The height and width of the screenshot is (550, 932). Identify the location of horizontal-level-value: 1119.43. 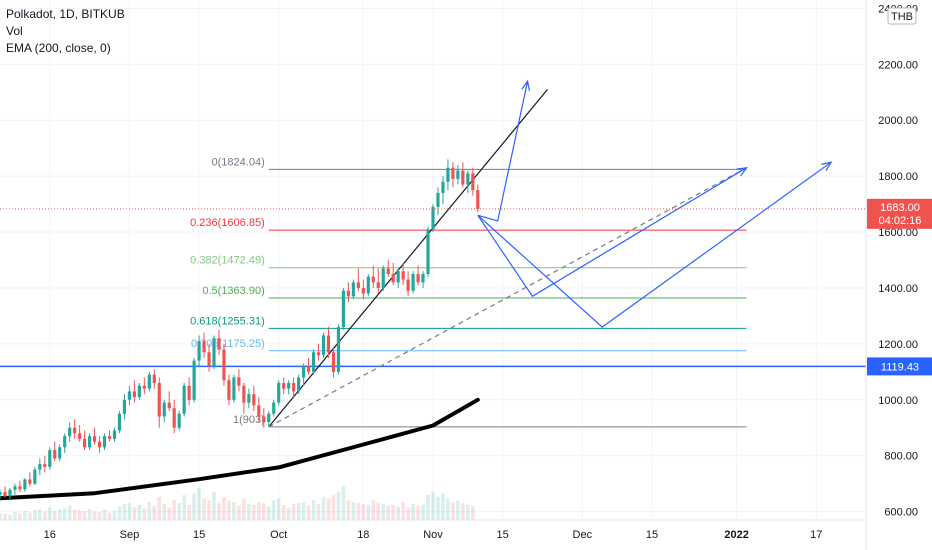
(900, 367).